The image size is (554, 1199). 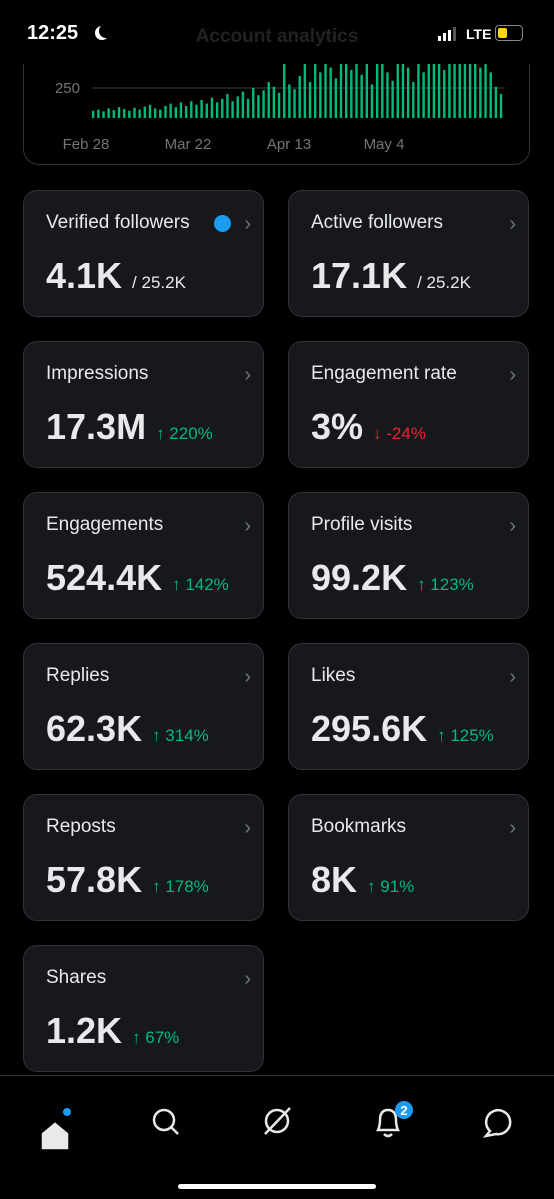 What do you see at coordinates (53, 33) in the screenshot?
I see `time: 12:25` at bounding box center [53, 33].